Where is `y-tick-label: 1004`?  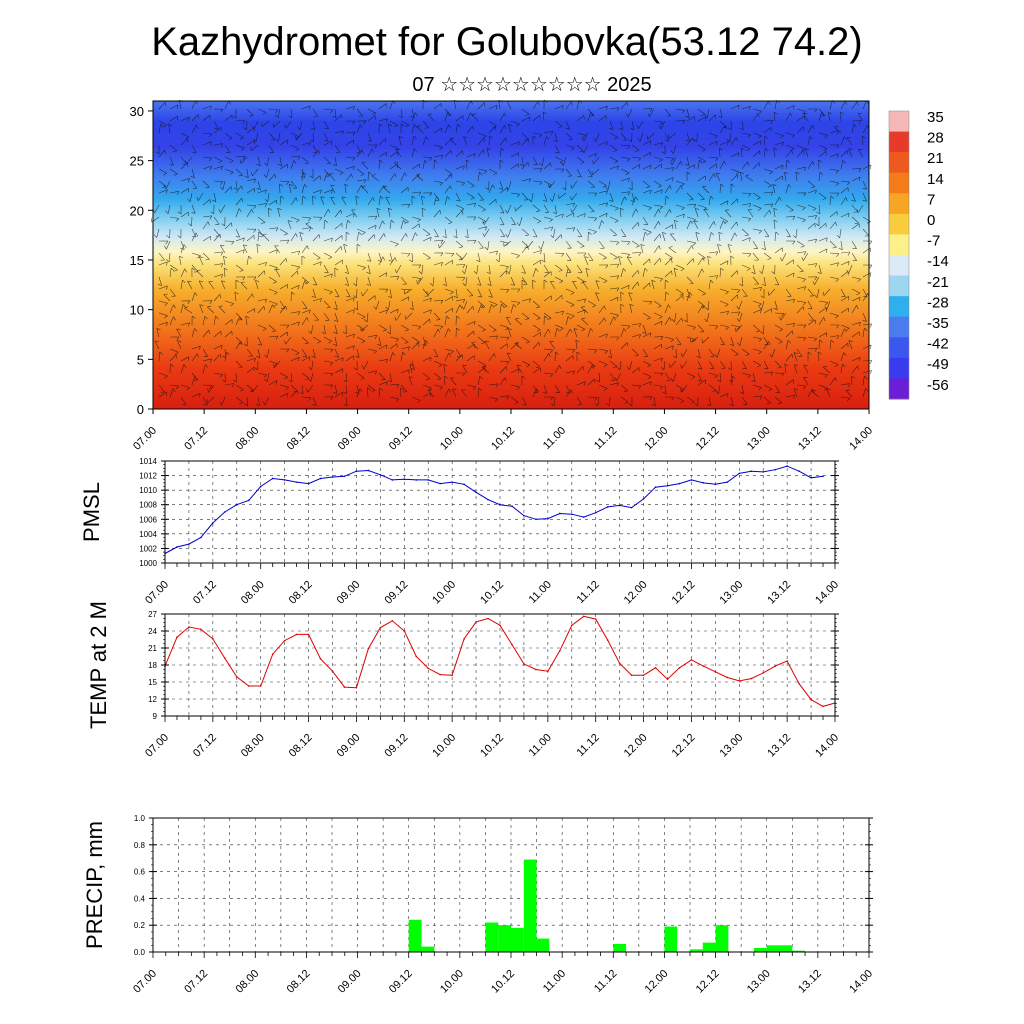
y-tick-label: 1004 is located at coordinates (148, 534).